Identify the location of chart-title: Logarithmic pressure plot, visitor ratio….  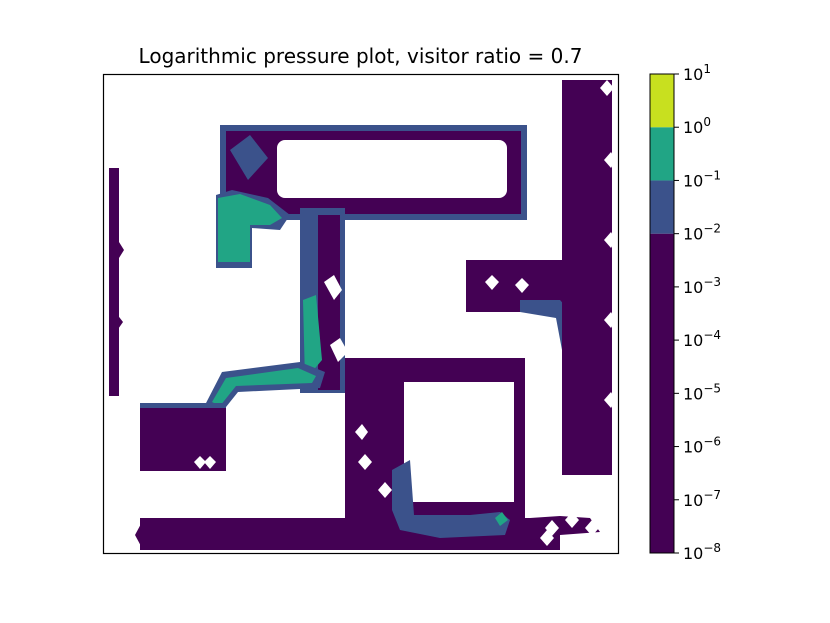
(360, 56).